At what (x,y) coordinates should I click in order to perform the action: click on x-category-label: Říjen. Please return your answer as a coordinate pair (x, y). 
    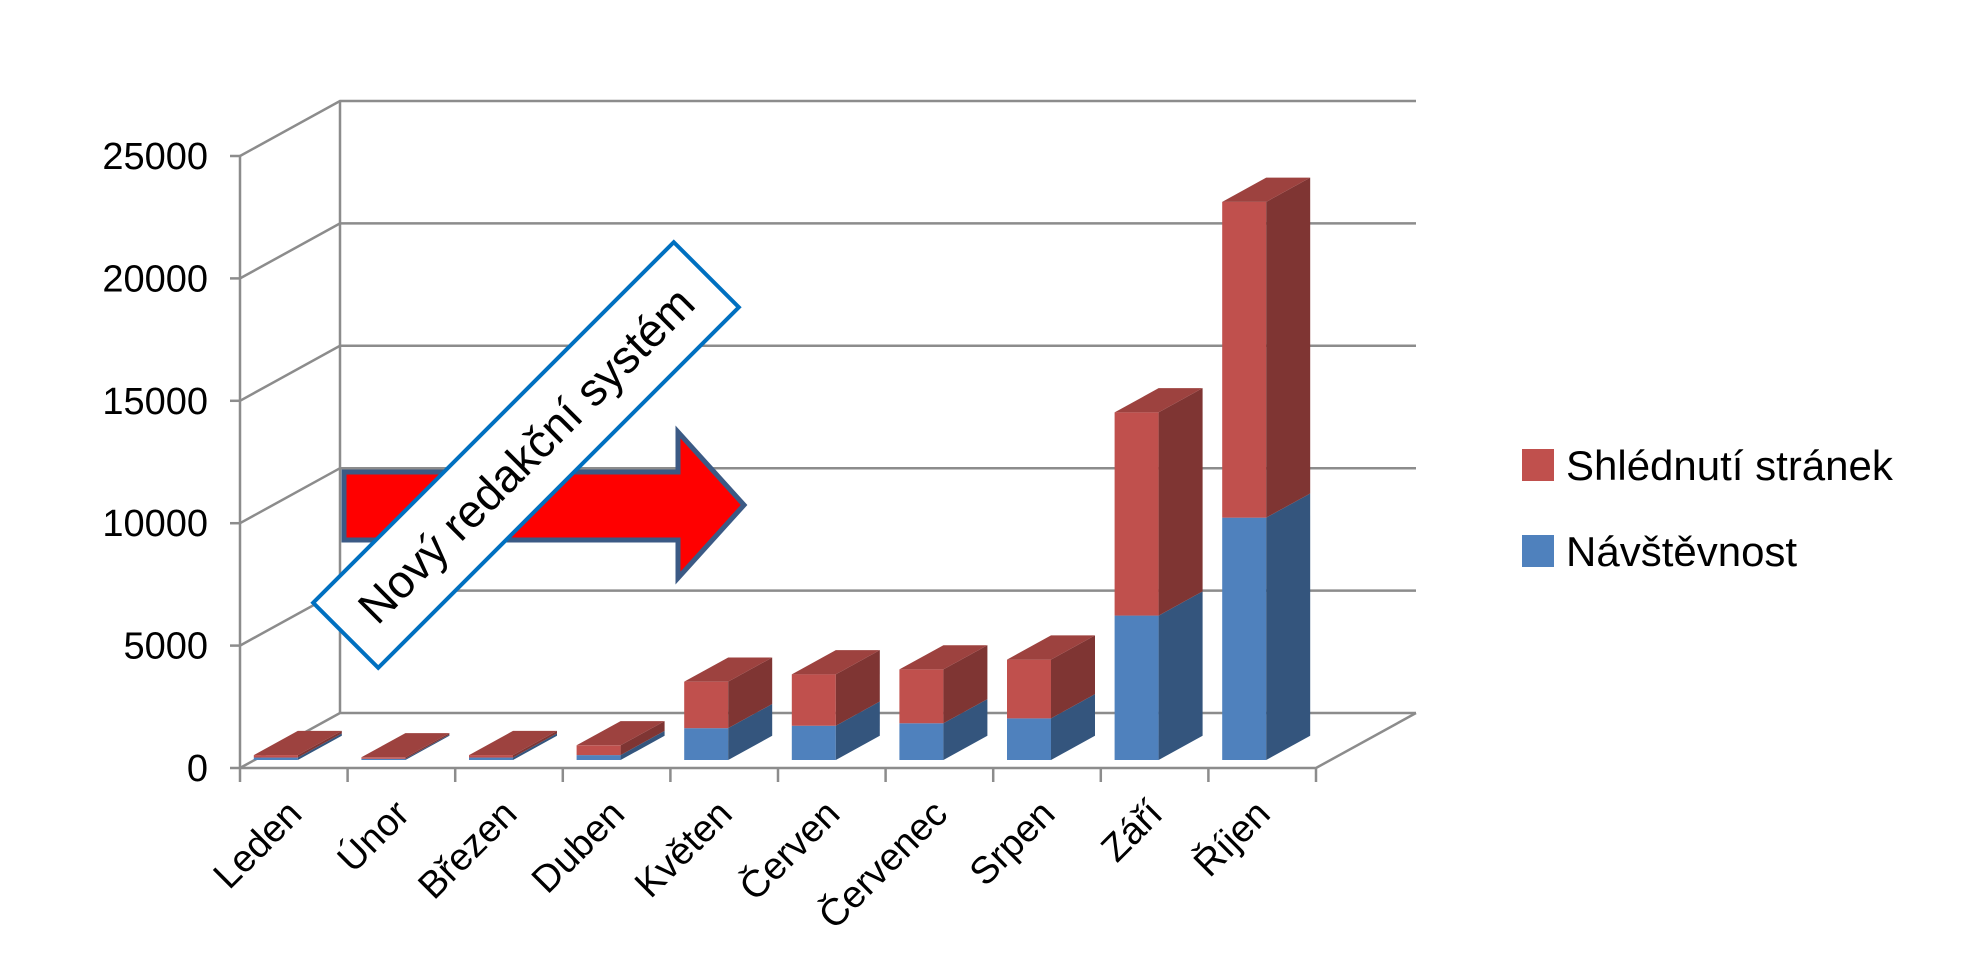
    Looking at the image, I should click on (1231, 838).